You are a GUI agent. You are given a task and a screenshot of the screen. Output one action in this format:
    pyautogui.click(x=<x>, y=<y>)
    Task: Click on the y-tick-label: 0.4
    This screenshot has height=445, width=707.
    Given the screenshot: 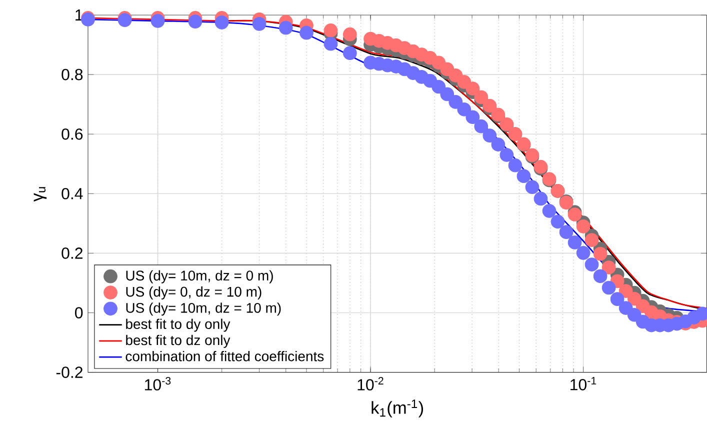 What is the action you would take?
    pyautogui.click(x=72, y=194)
    